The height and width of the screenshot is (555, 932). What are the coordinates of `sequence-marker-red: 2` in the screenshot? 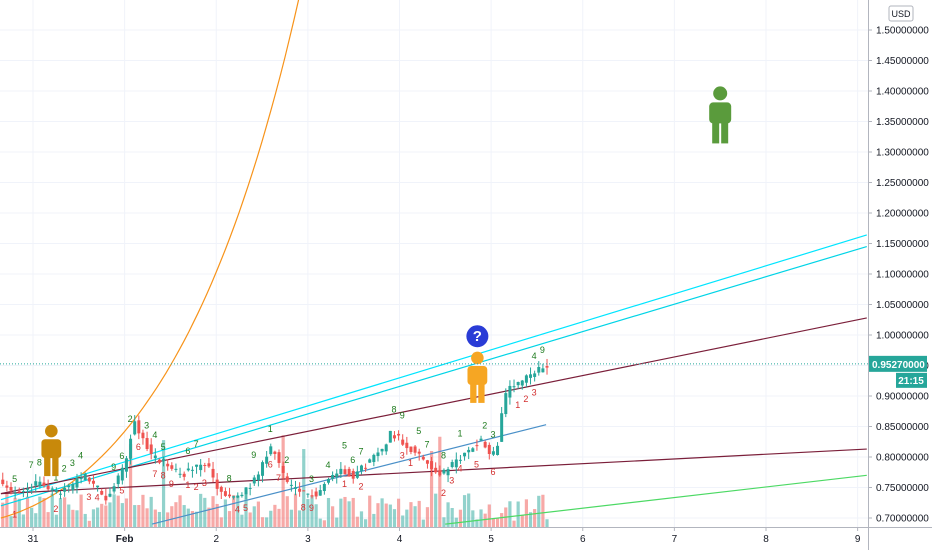 It's located at (55, 509).